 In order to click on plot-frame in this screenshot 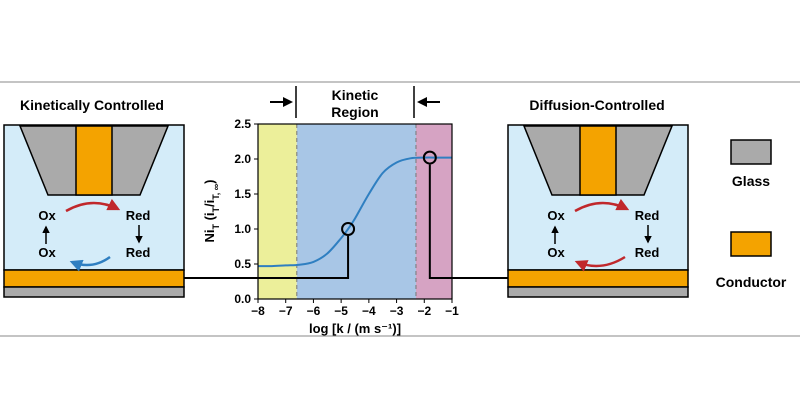, I will do `click(355, 211)`.